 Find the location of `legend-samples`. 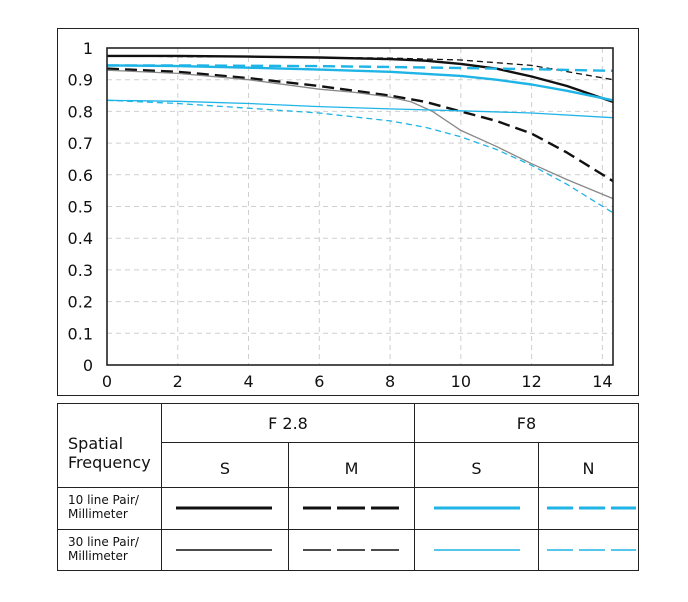

legend-samples is located at coordinates (406, 528).